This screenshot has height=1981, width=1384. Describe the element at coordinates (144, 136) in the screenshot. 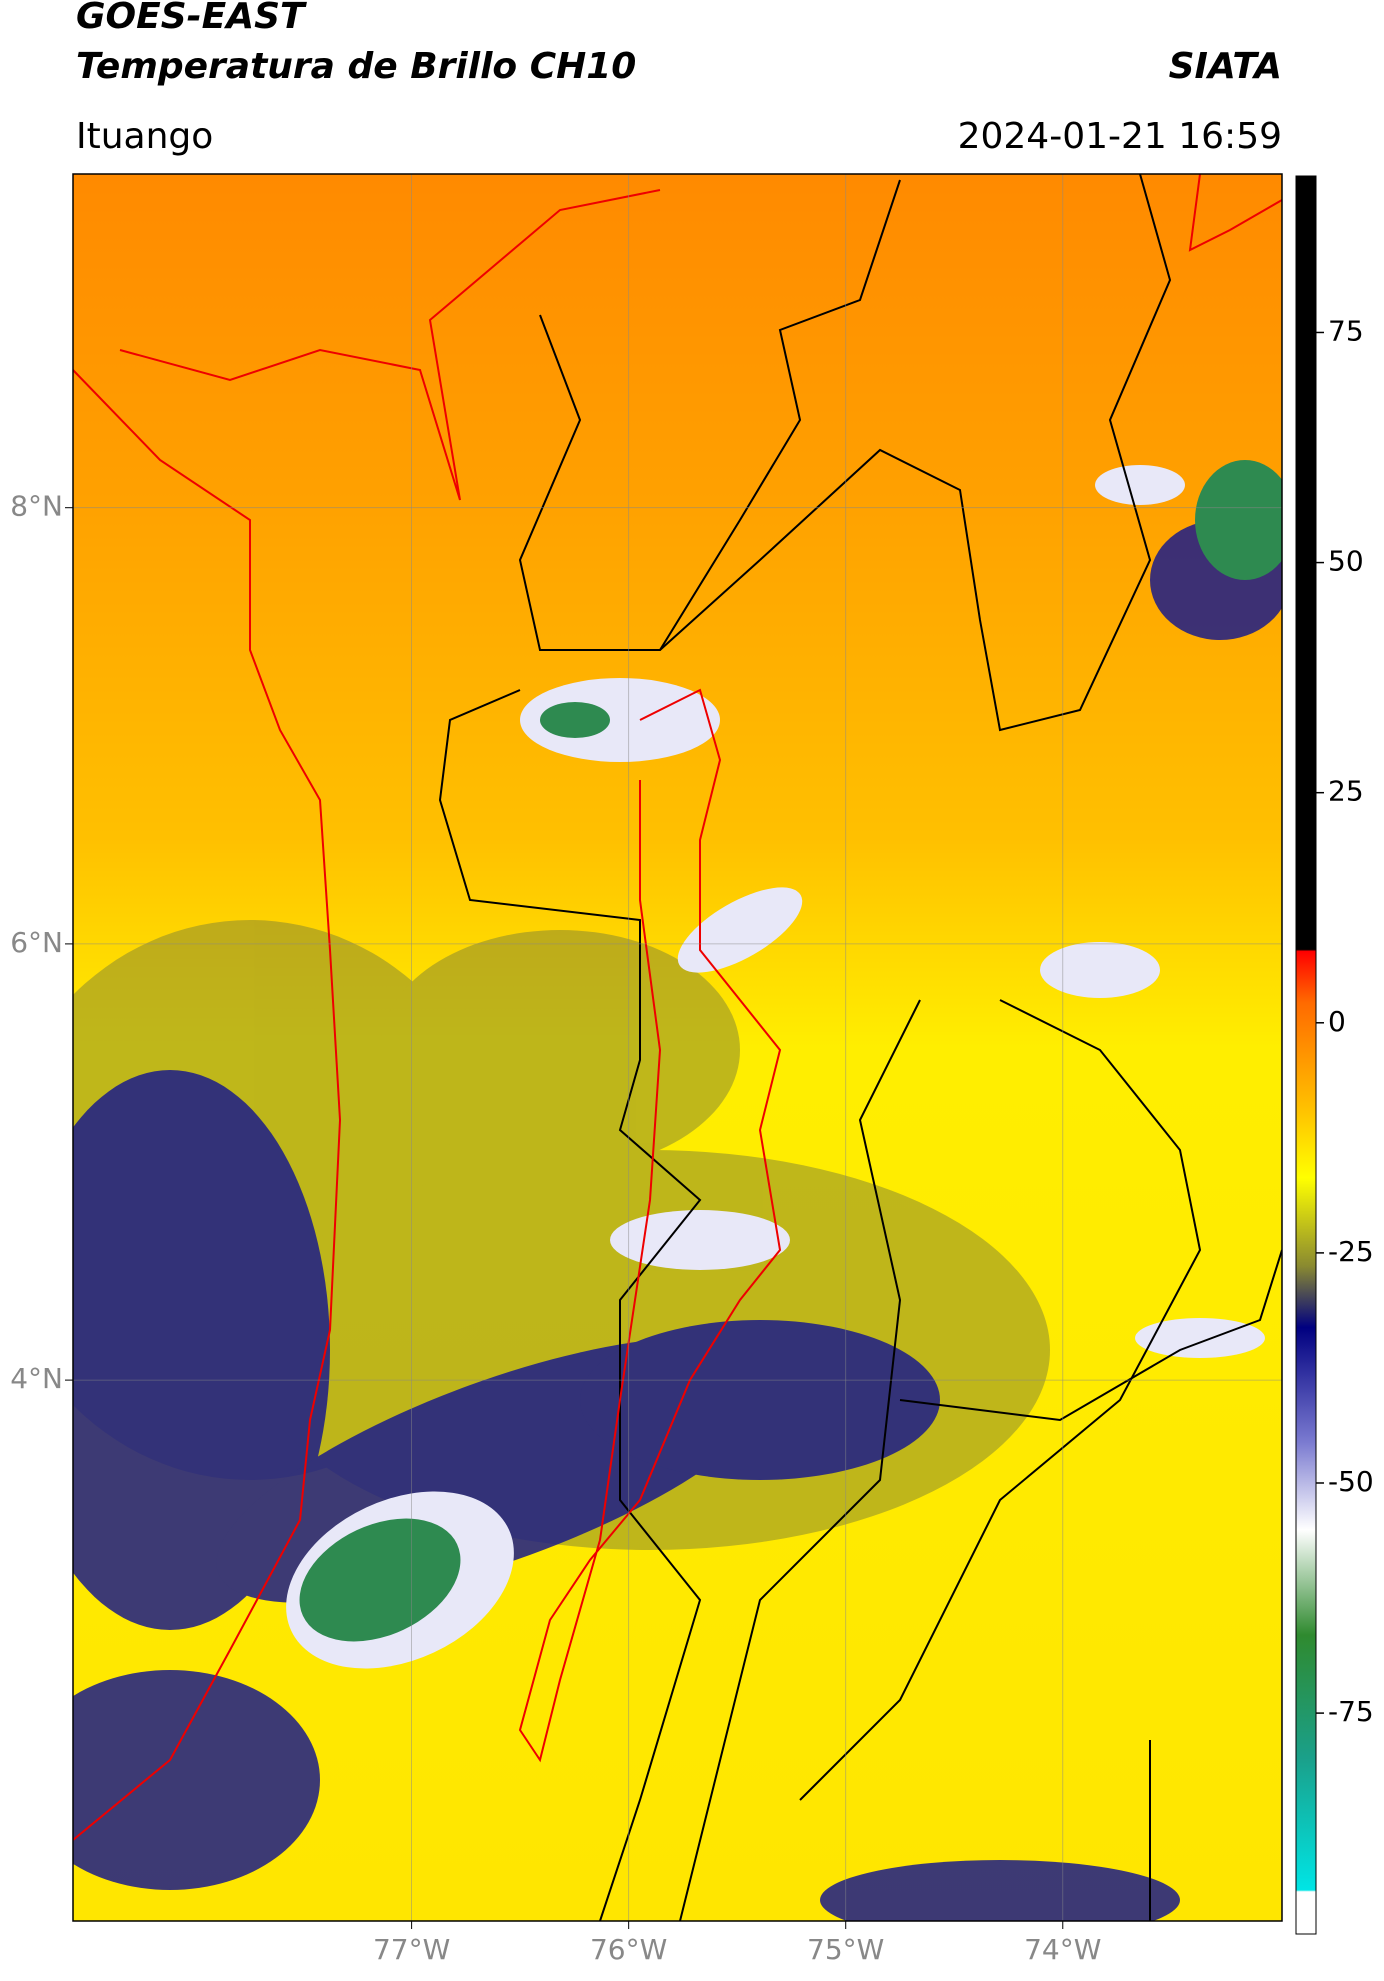

I see `location: Ituango` at that location.